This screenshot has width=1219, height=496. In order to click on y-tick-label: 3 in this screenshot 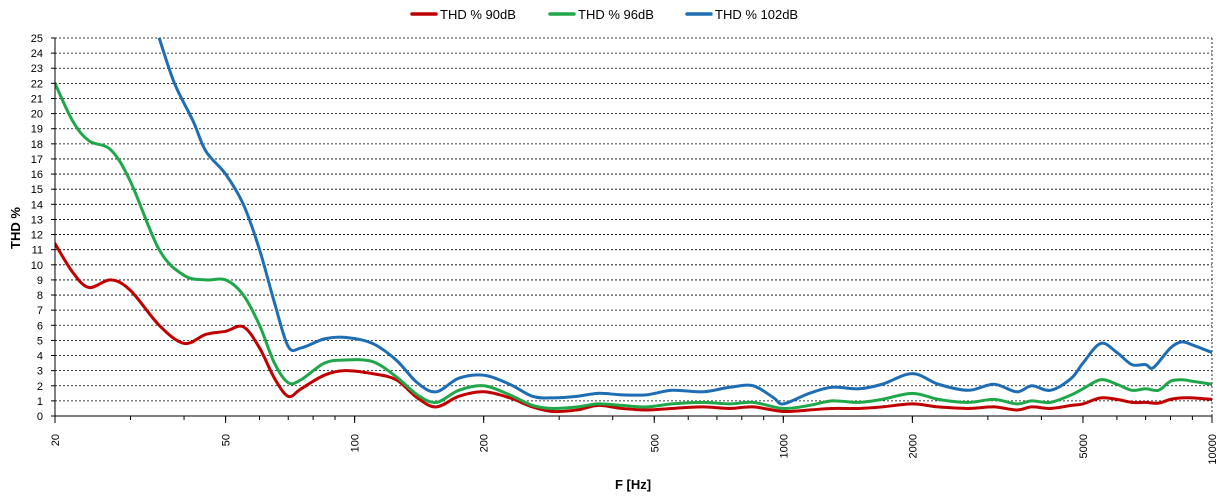, I will do `click(40, 372)`.